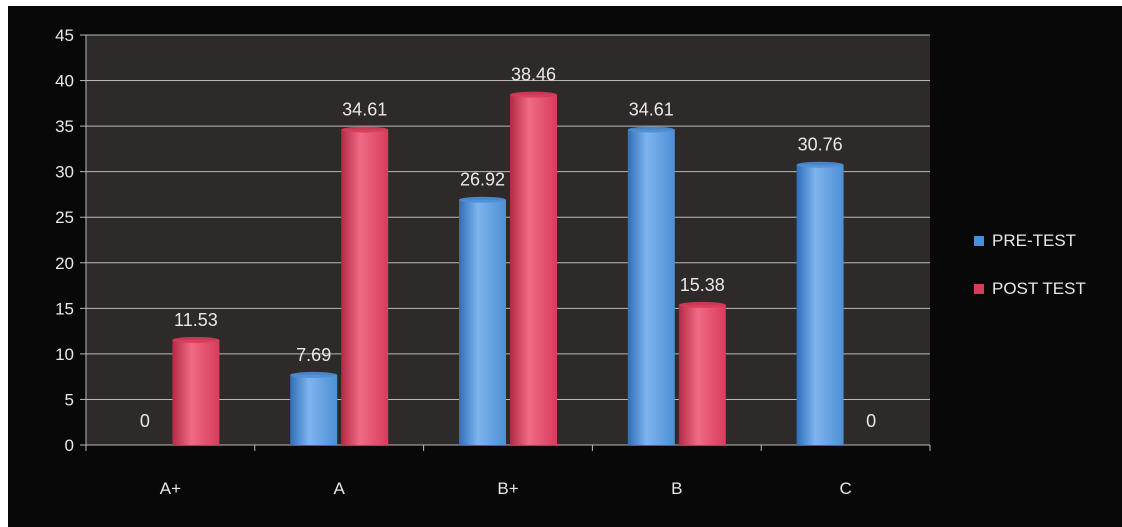 This screenshot has height=527, width=1122. Describe the element at coordinates (64, 35) in the screenshot. I see `y-tick-label: 45` at that location.